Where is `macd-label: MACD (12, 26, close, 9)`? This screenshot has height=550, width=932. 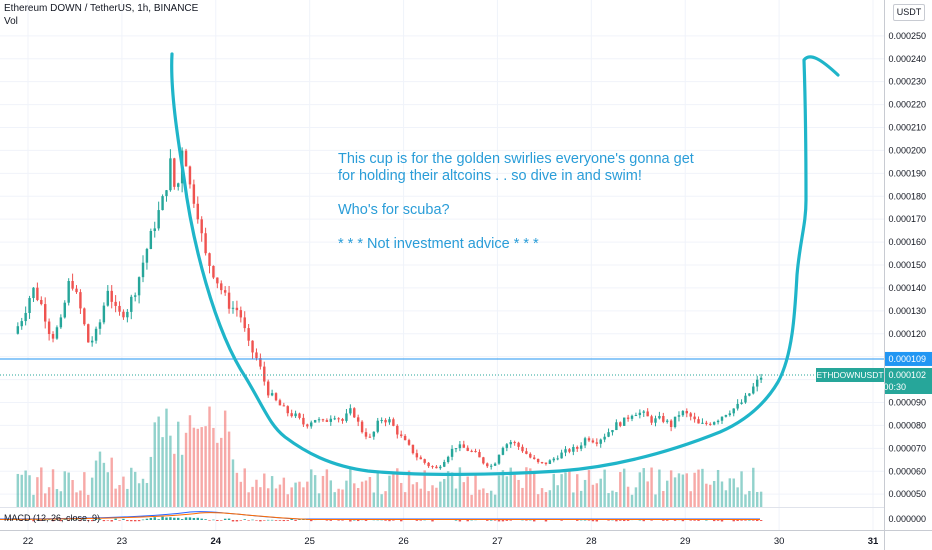 macd-label: MACD (12, 26, close, 9) is located at coordinates (52, 518).